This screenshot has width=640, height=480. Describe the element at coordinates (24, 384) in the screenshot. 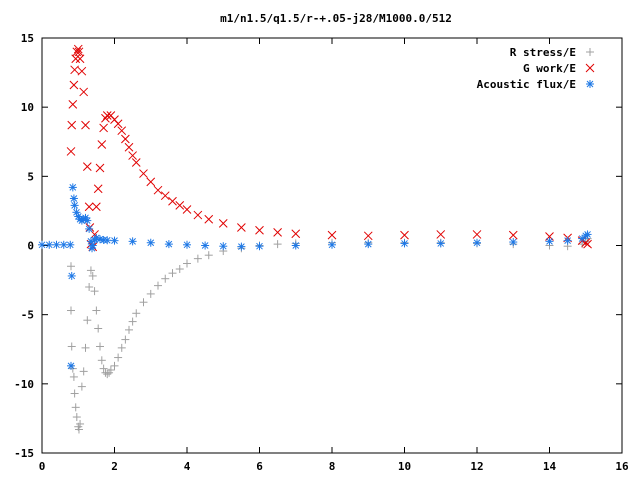

I see `y-tick-label: -10` at that location.